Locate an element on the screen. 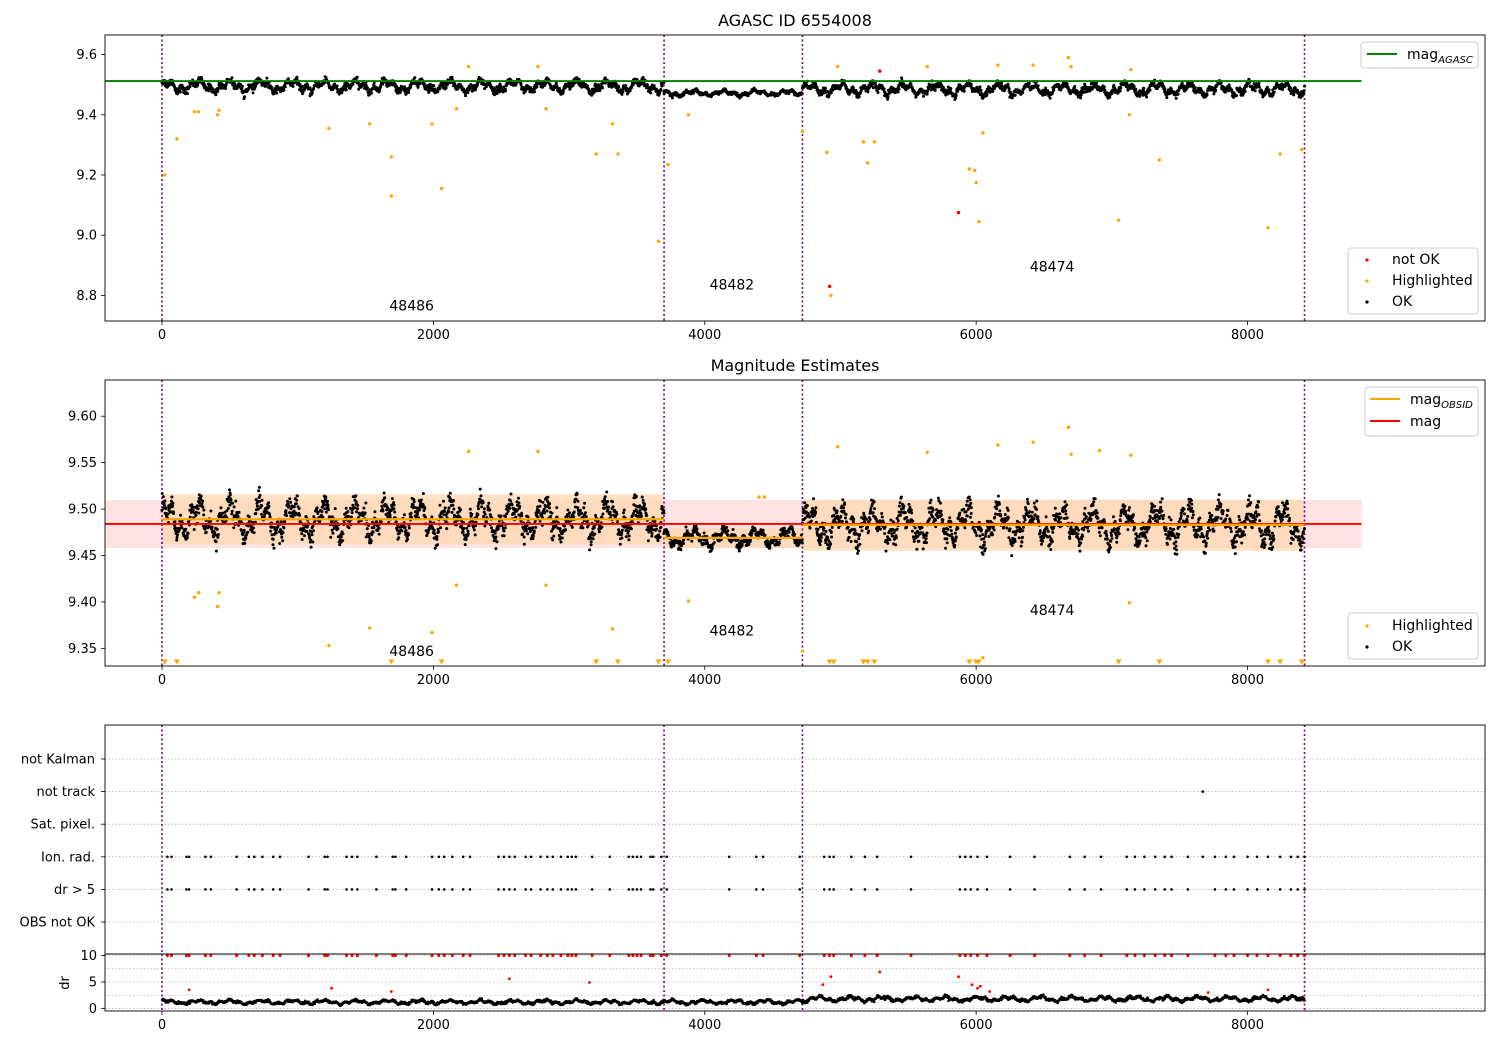 Image resolution: width=1500 pixels, height=1050 pixels. not-ok-legend-marker is located at coordinates (1367, 260).